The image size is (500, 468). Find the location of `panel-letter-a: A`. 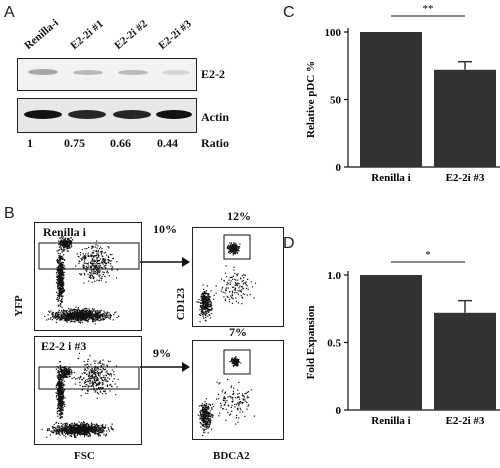

panel-letter-a: A is located at coordinates (9, 12).